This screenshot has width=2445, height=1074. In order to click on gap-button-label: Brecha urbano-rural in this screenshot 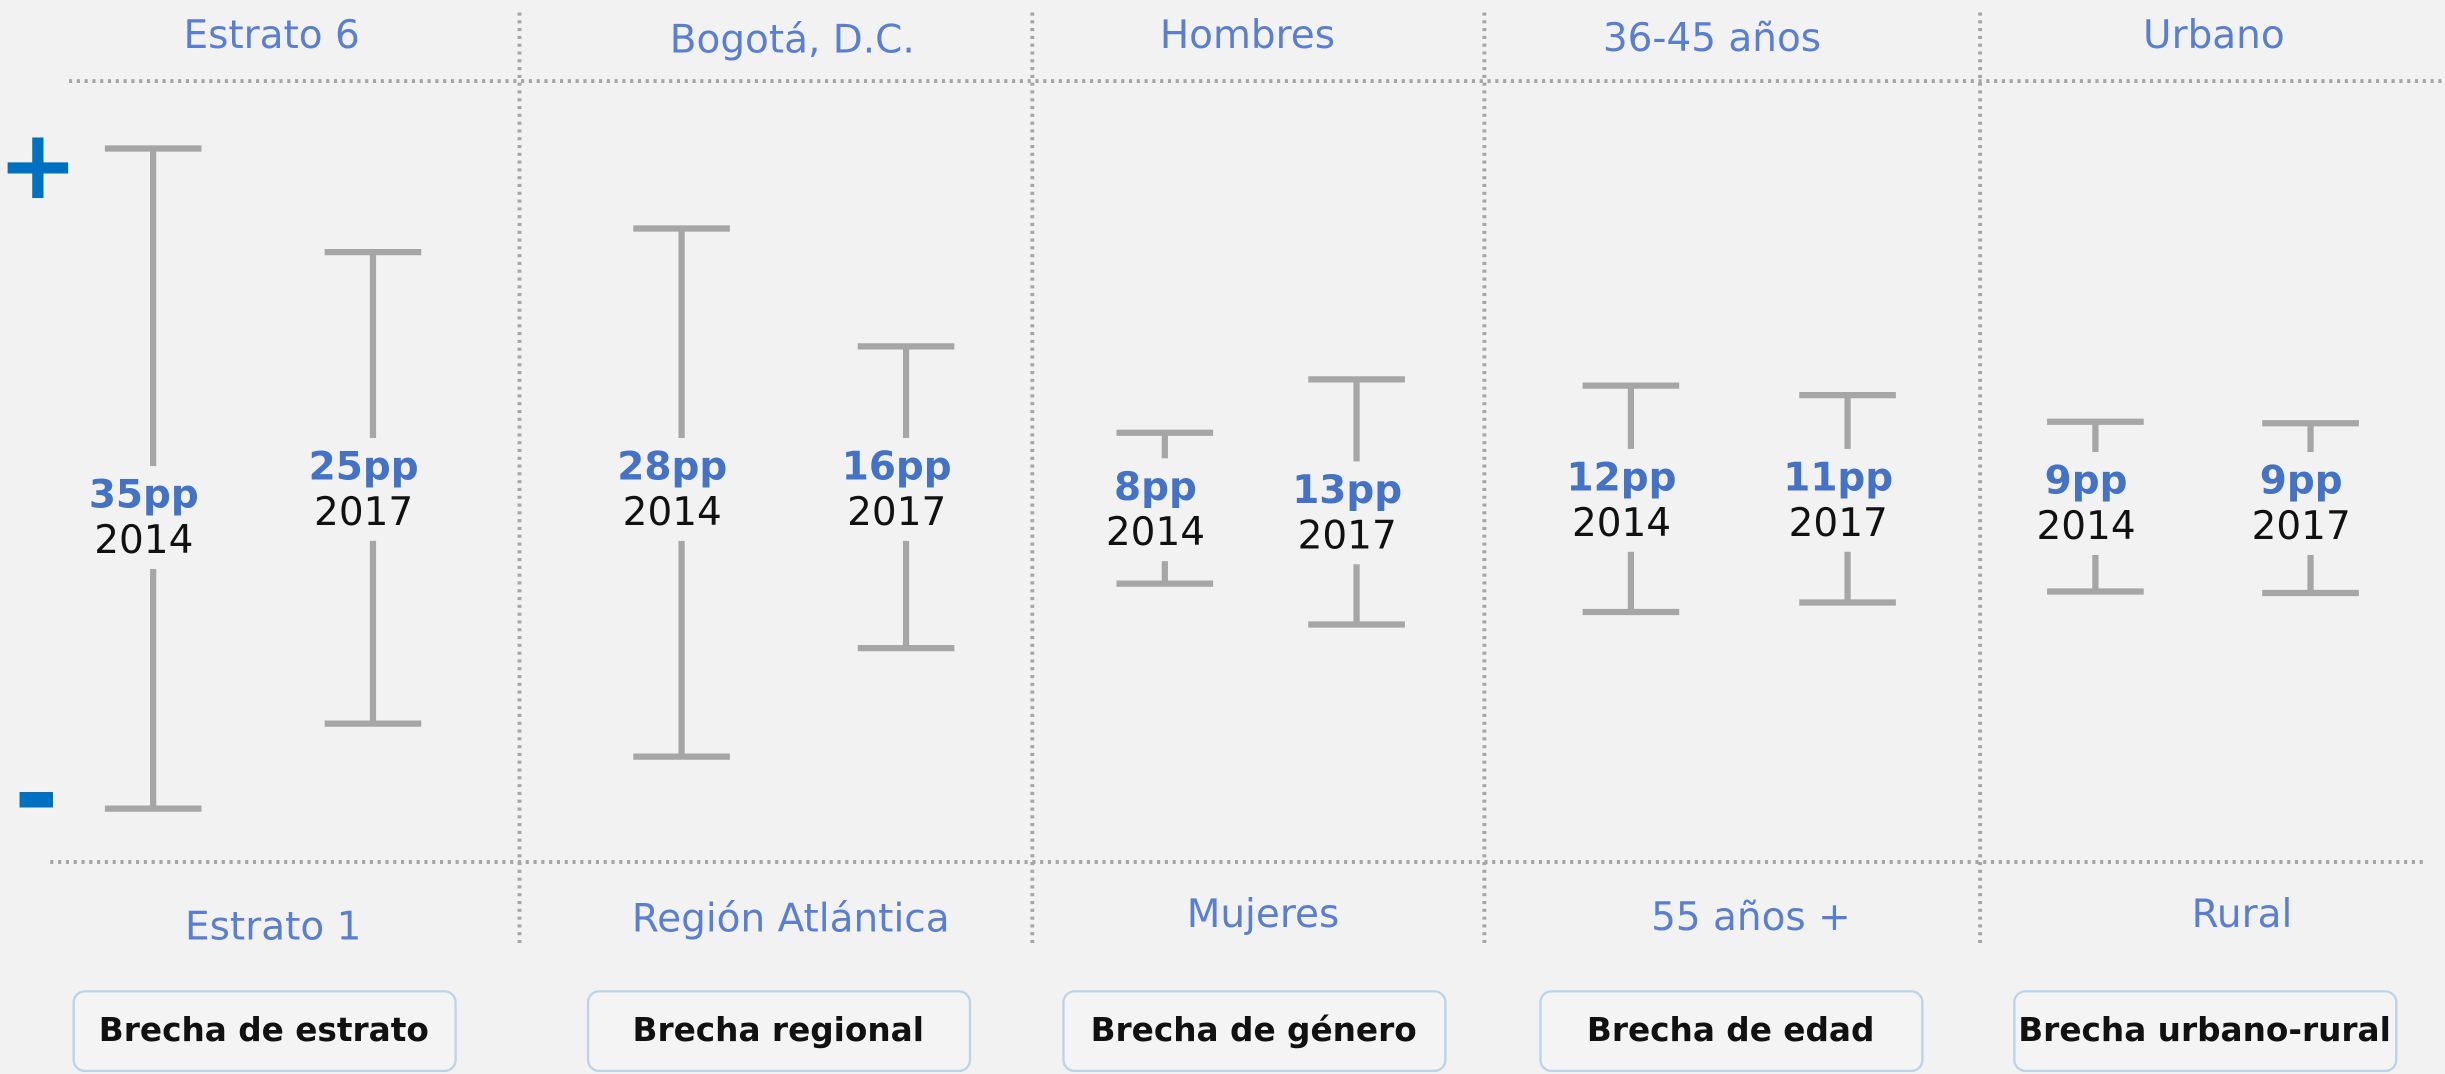, I will do `click(2204, 1030)`.